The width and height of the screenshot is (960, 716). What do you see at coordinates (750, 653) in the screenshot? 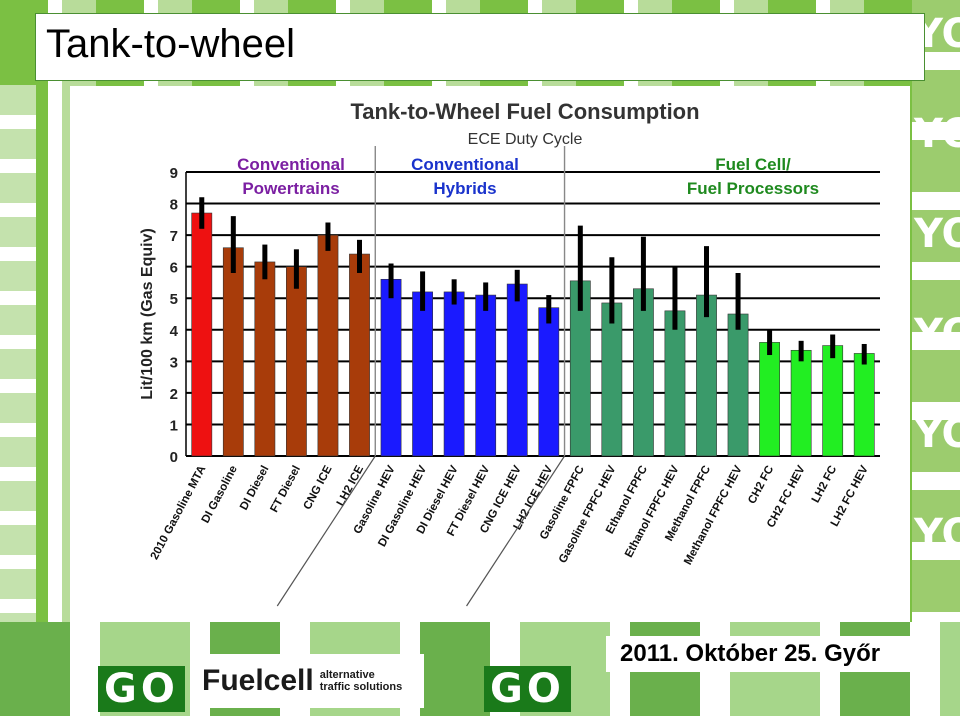
I see `presentation-date: 2011. Október 25. Győr` at bounding box center [750, 653].